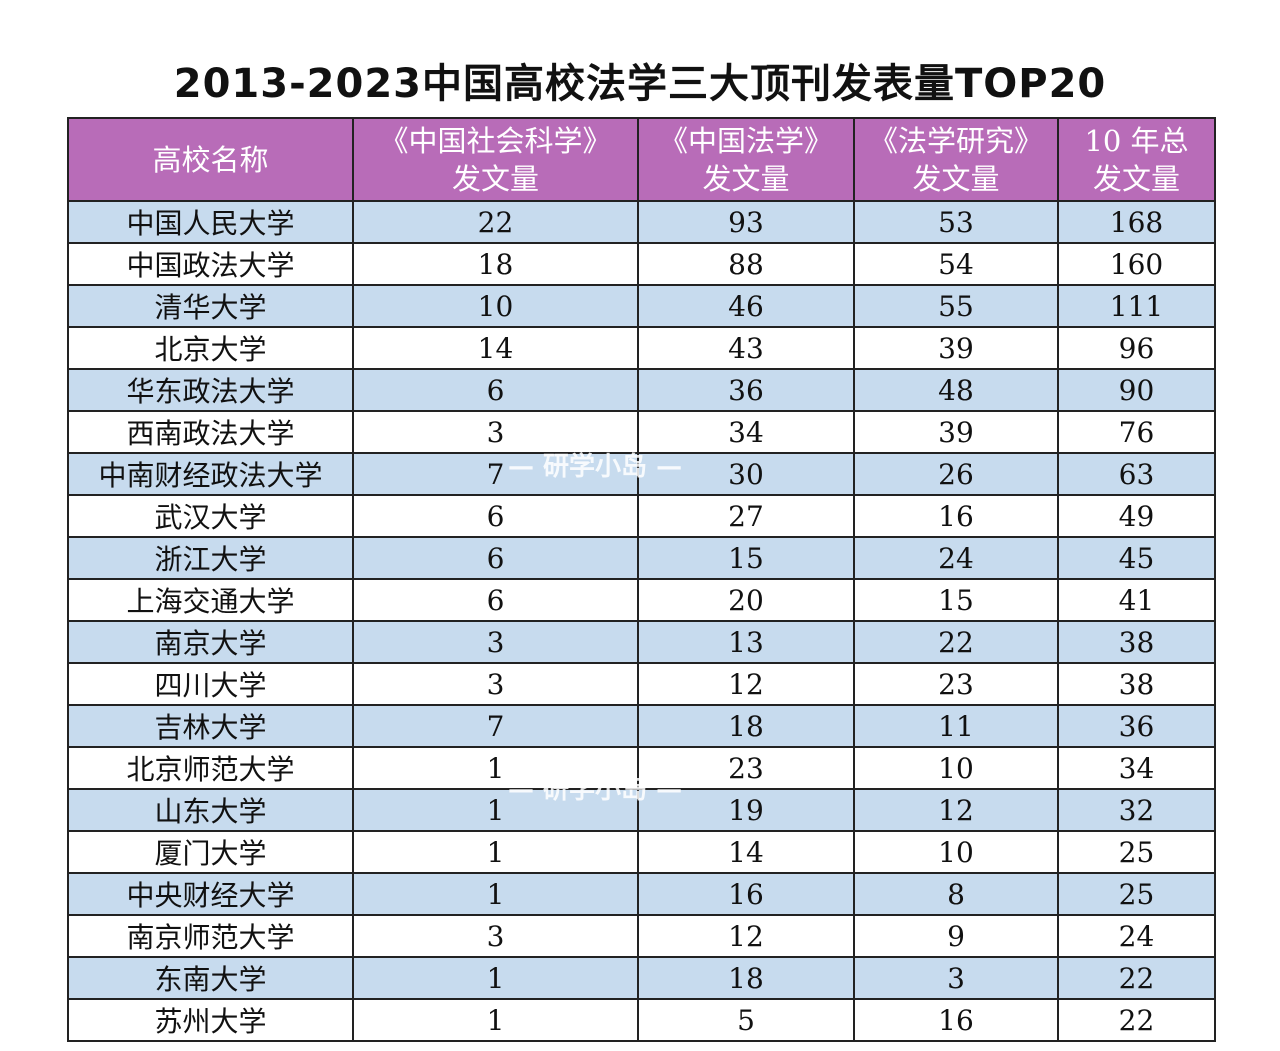  Describe the element at coordinates (1136, 1020) in the screenshot. I see `cell-total: 22` at that location.